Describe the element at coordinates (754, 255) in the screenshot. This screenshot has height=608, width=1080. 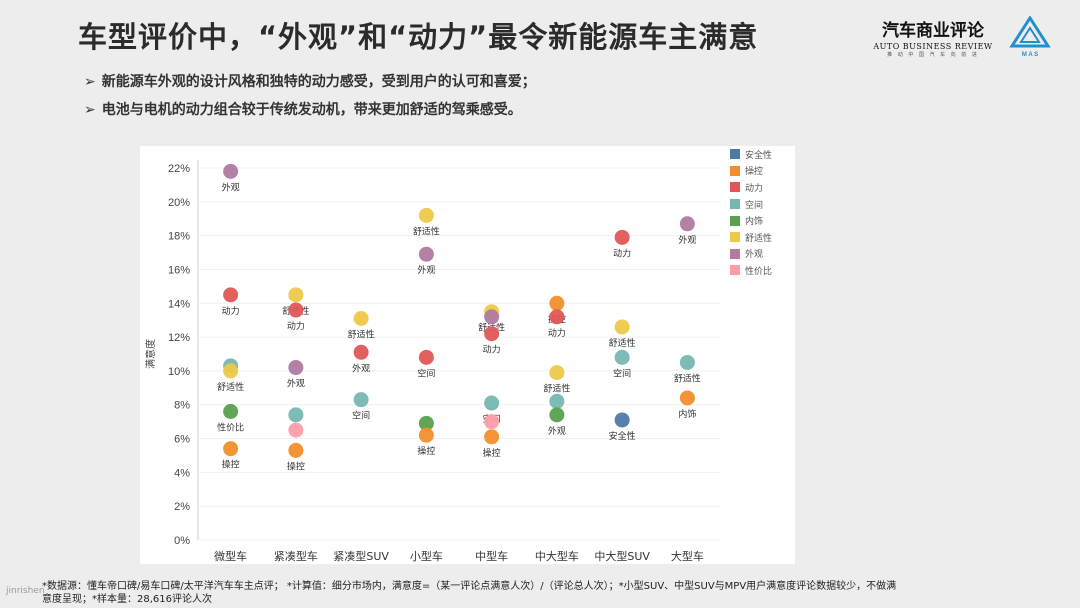
I see `legend-label: 外观` at that location.